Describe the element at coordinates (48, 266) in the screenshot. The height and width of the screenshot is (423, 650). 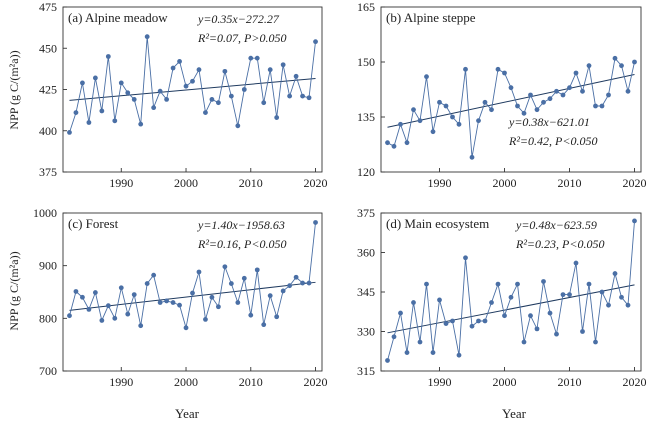
I see `y-tick-label: 900` at that location.